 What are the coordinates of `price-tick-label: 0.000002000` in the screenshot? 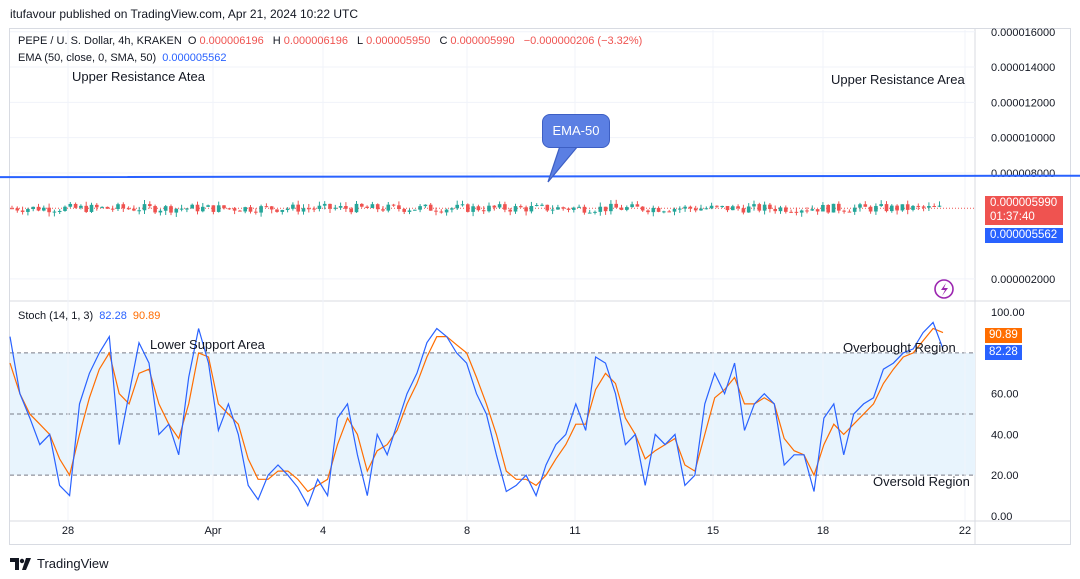 It's located at (1023, 280).